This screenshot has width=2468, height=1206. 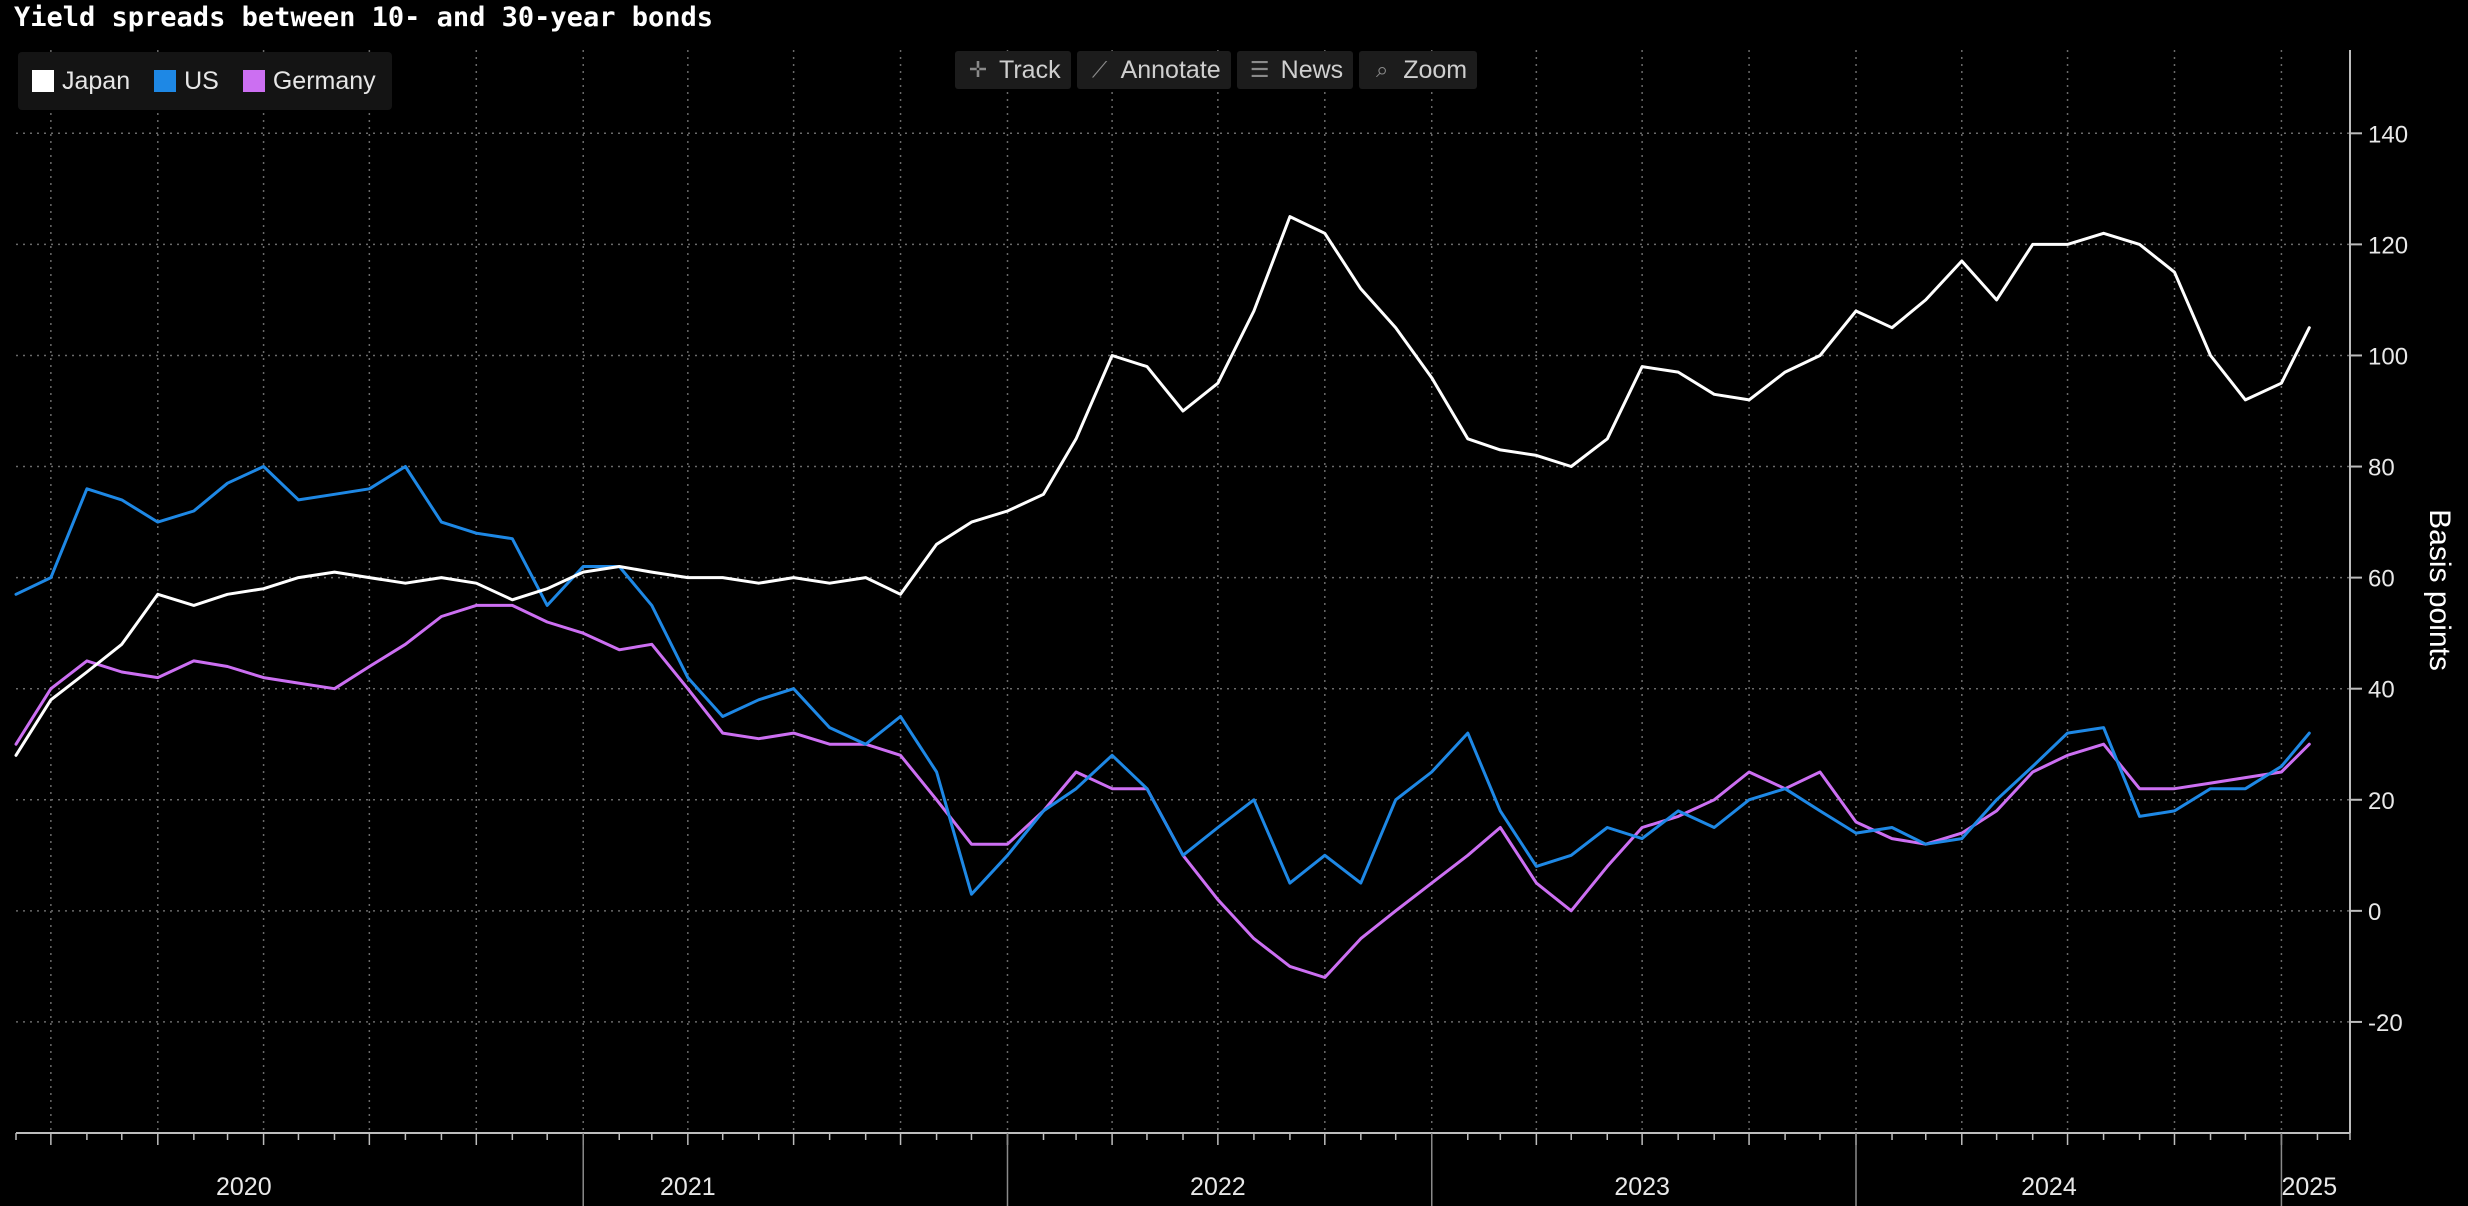 I want to click on legend: Japan US Germany, so click(x=205, y=81).